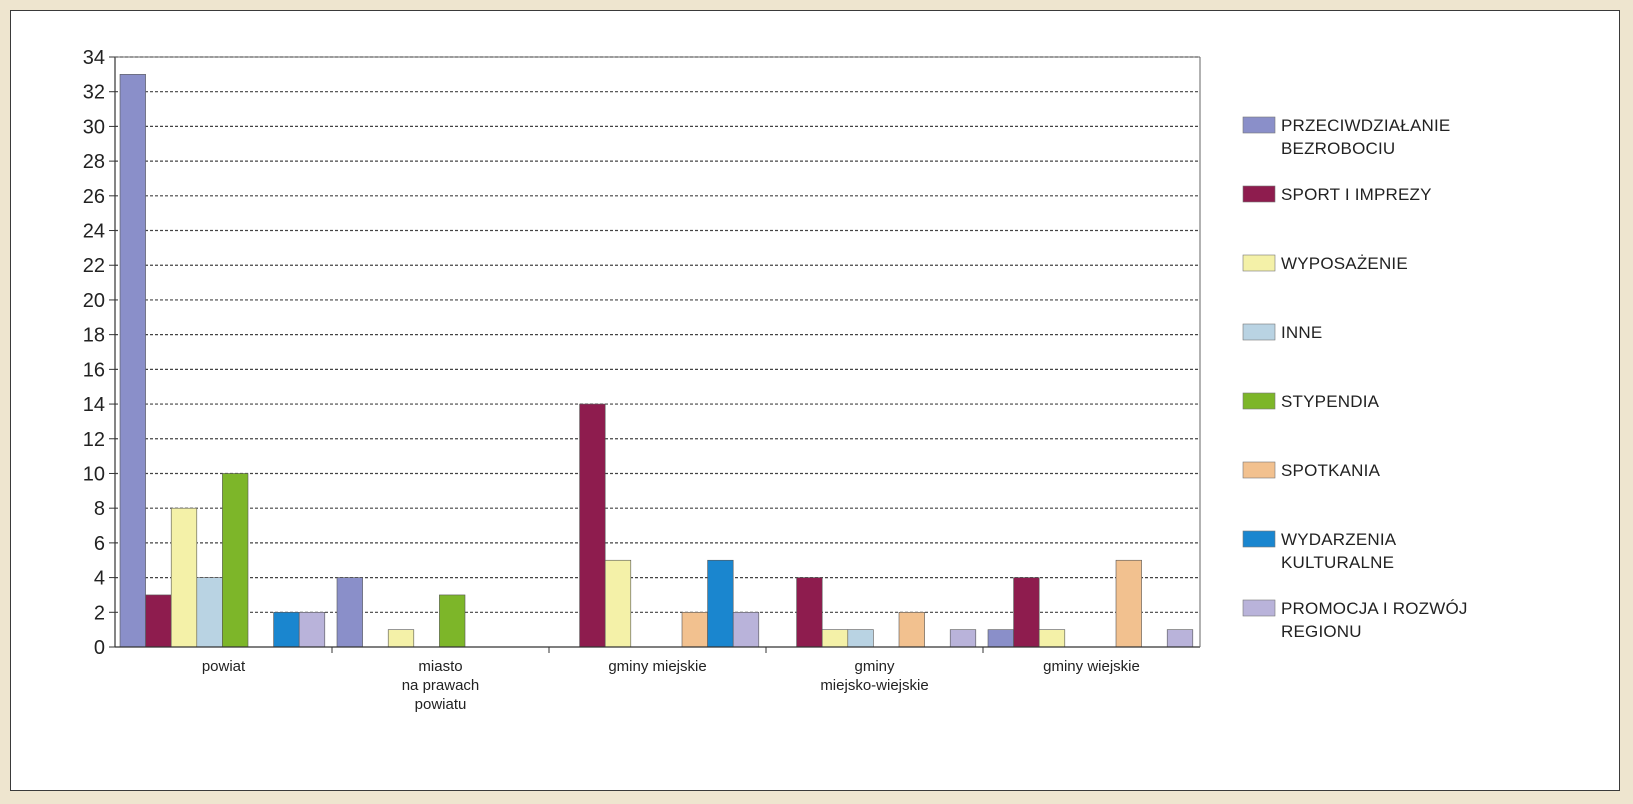  Describe the element at coordinates (1330, 401) in the screenshot. I see `legend-label: STYPENDIA` at that location.